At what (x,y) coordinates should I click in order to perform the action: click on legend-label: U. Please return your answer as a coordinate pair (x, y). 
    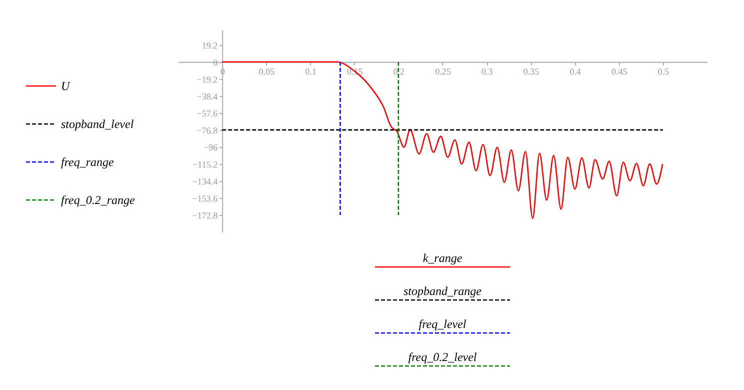
    Looking at the image, I should click on (66, 86).